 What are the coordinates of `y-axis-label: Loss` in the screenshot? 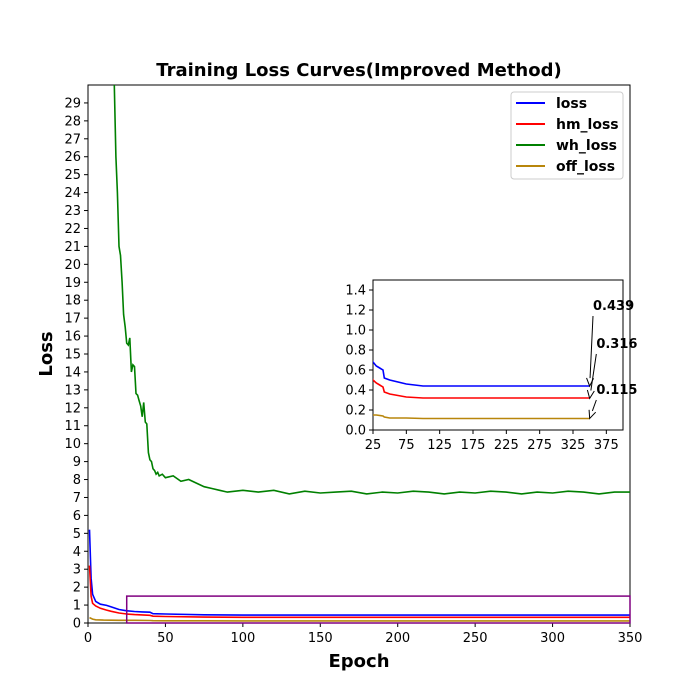 It's located at (46, 353).